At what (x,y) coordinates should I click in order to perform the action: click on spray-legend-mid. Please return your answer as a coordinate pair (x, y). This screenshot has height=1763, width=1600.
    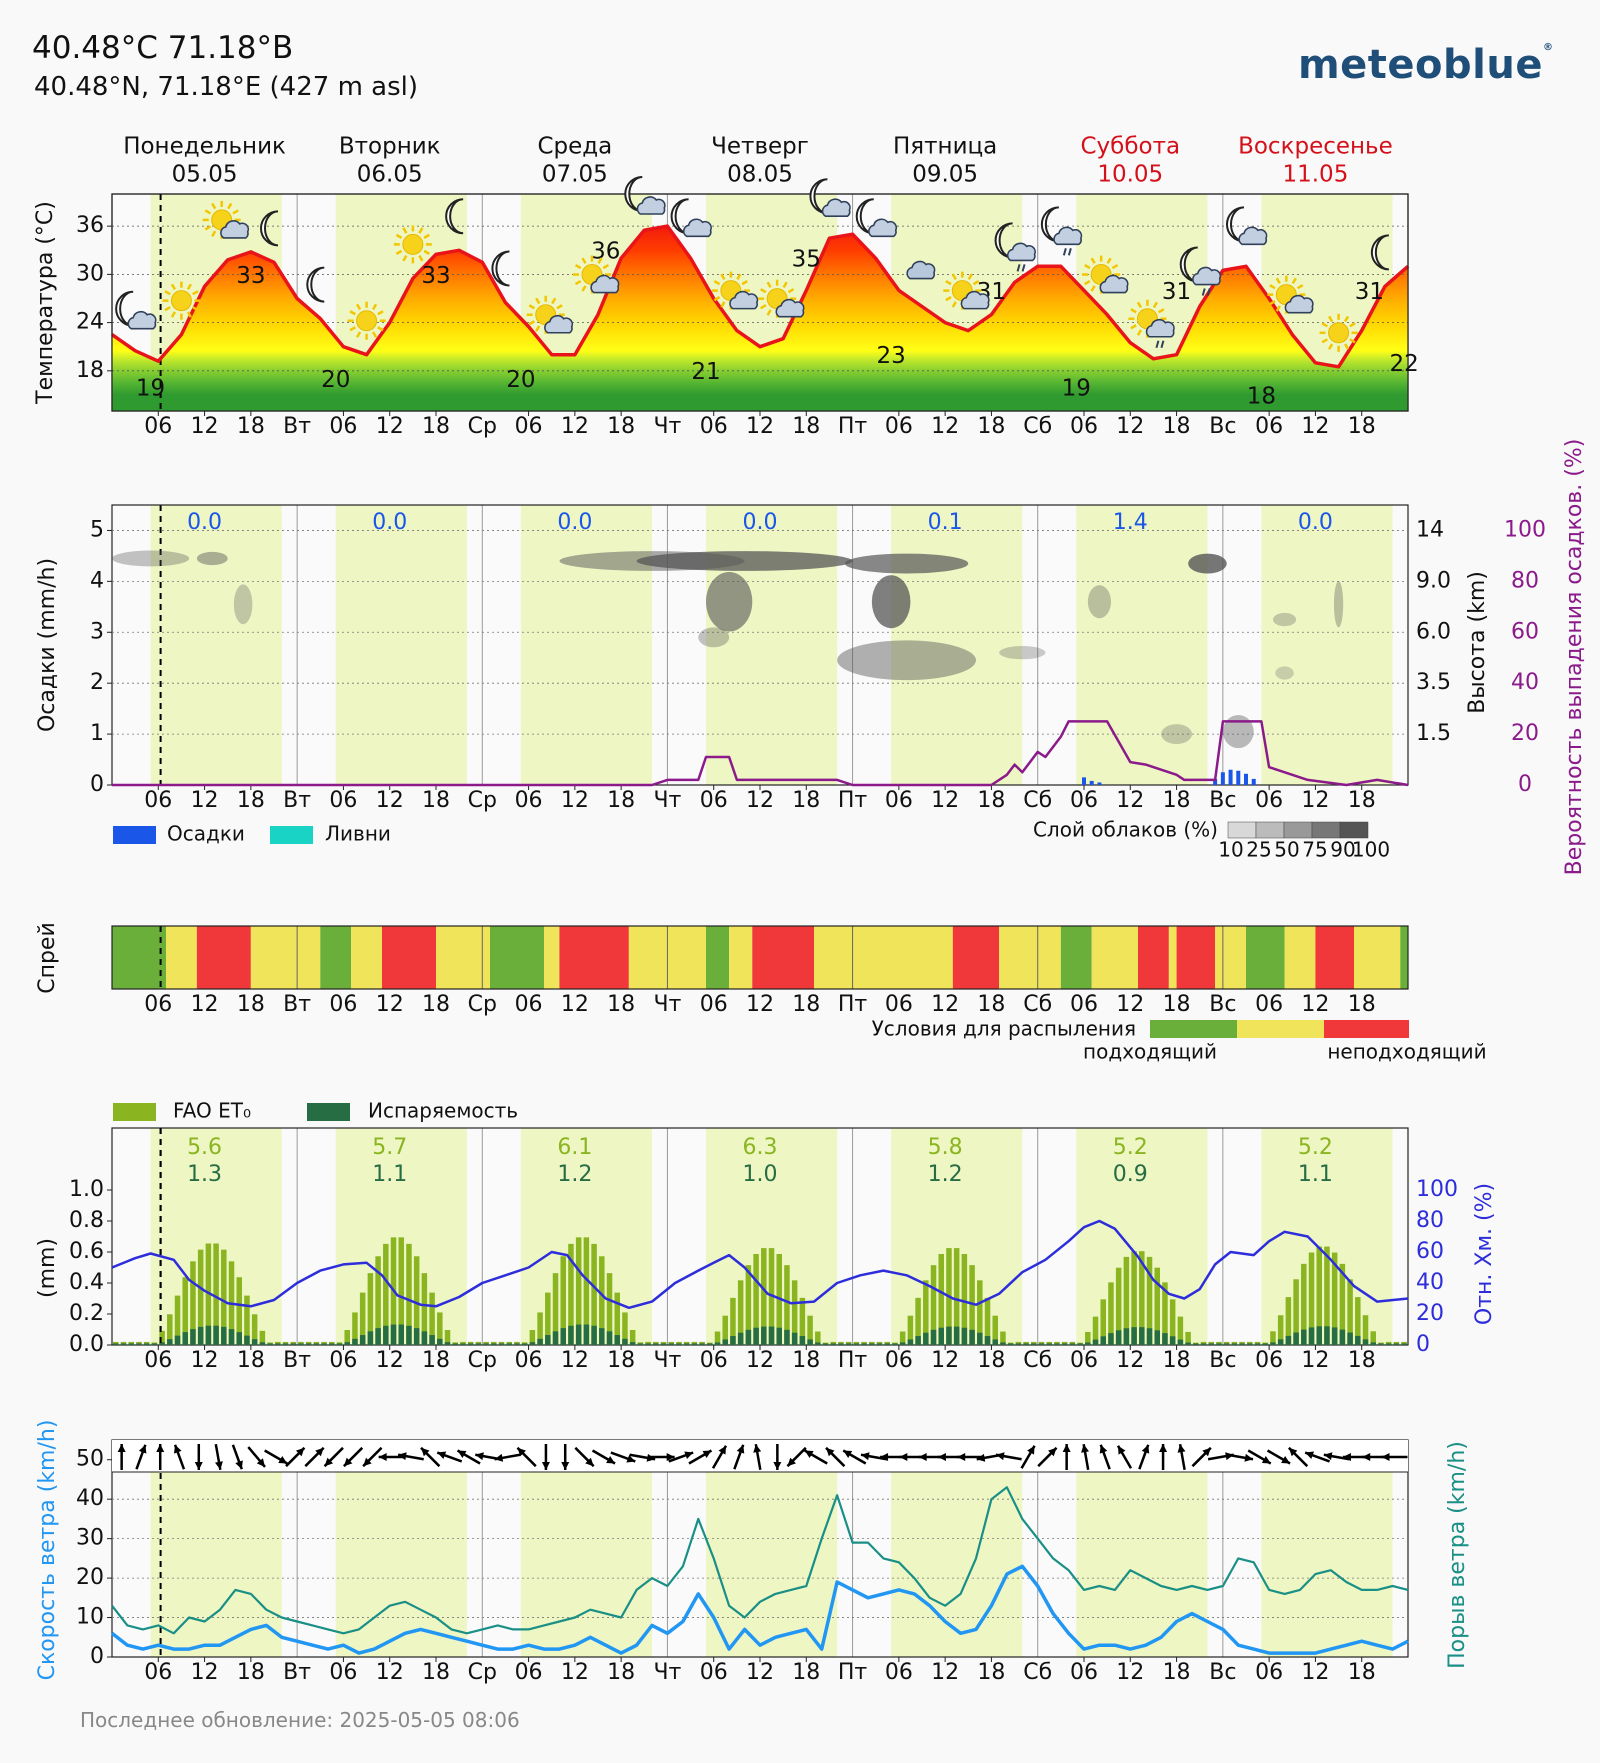
    Looking at the image, I should click on (1280, 1029).